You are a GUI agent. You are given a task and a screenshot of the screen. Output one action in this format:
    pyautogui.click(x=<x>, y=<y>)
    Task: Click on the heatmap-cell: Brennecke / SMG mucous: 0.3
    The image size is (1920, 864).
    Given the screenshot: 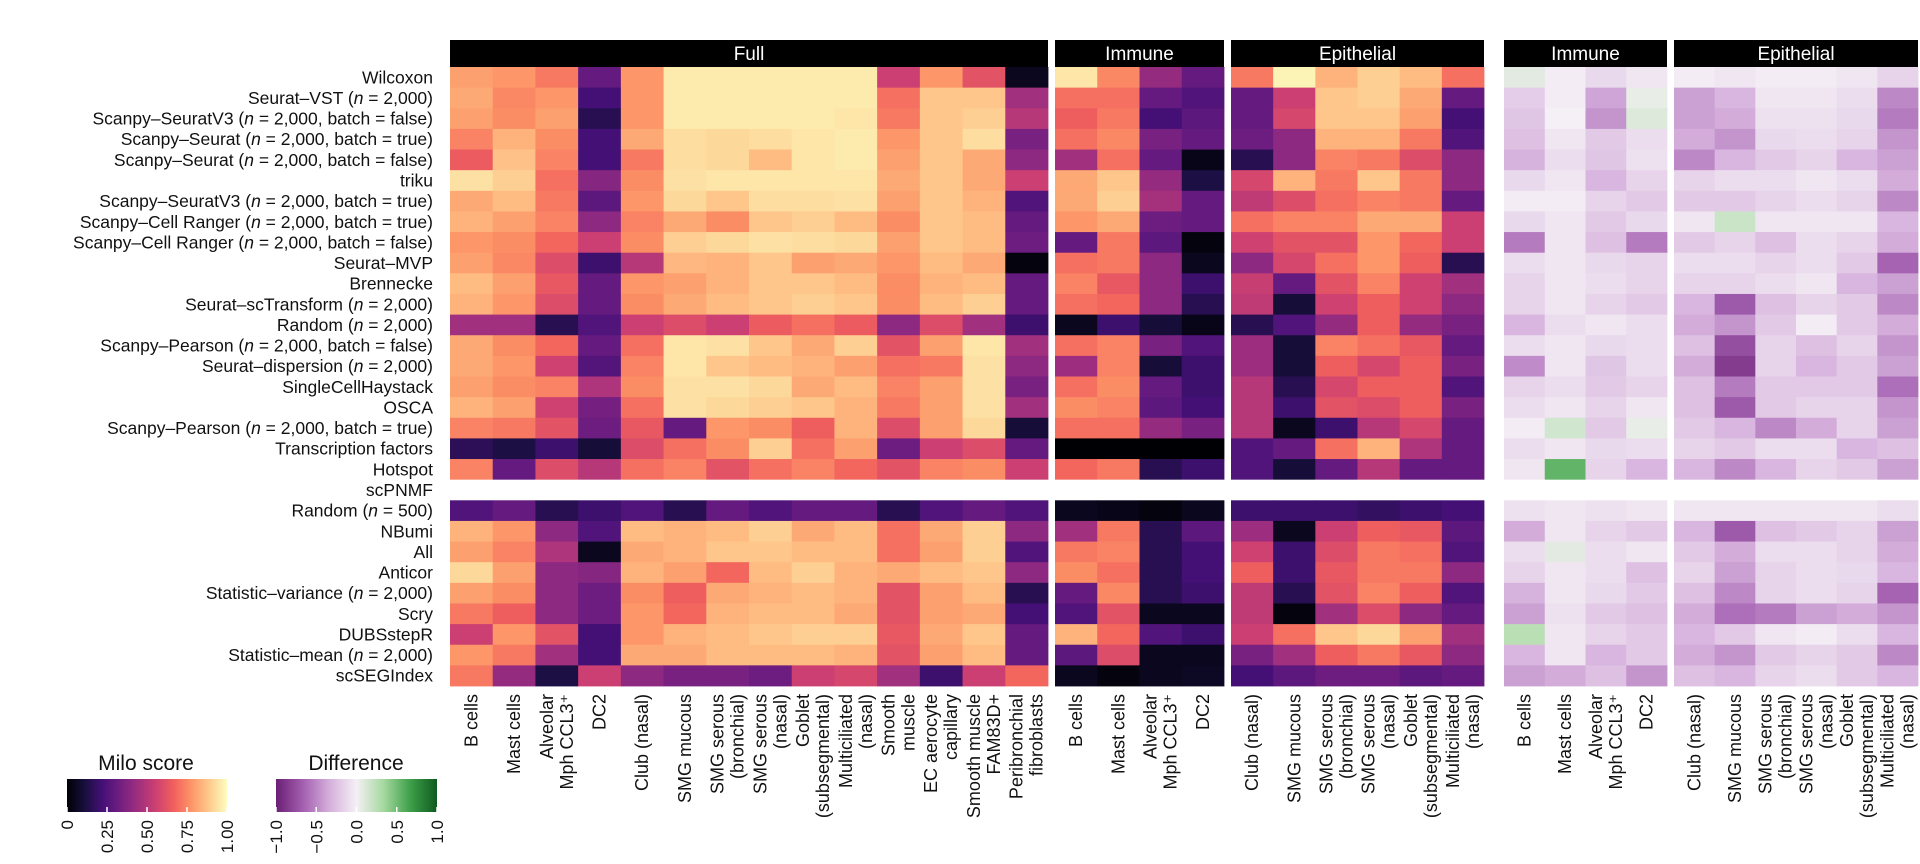 What is the action you would take?
    pyautogui.click(x=1294, y=284)
    